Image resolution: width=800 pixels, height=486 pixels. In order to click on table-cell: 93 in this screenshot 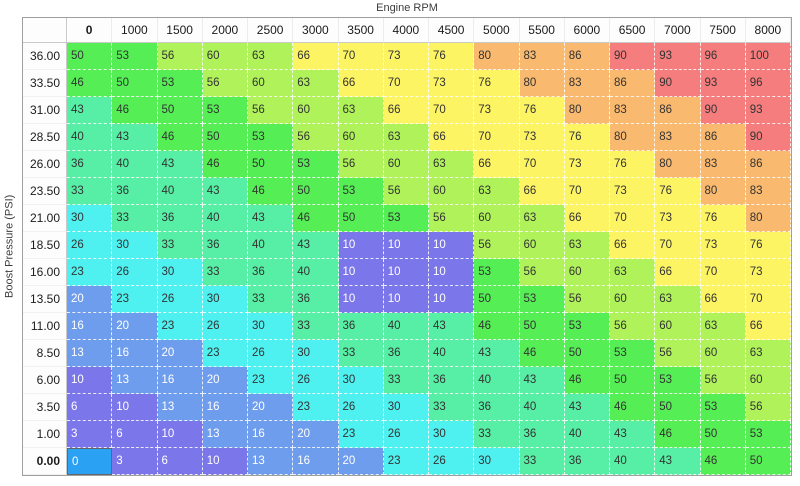, I will do `click(678, 56)`.